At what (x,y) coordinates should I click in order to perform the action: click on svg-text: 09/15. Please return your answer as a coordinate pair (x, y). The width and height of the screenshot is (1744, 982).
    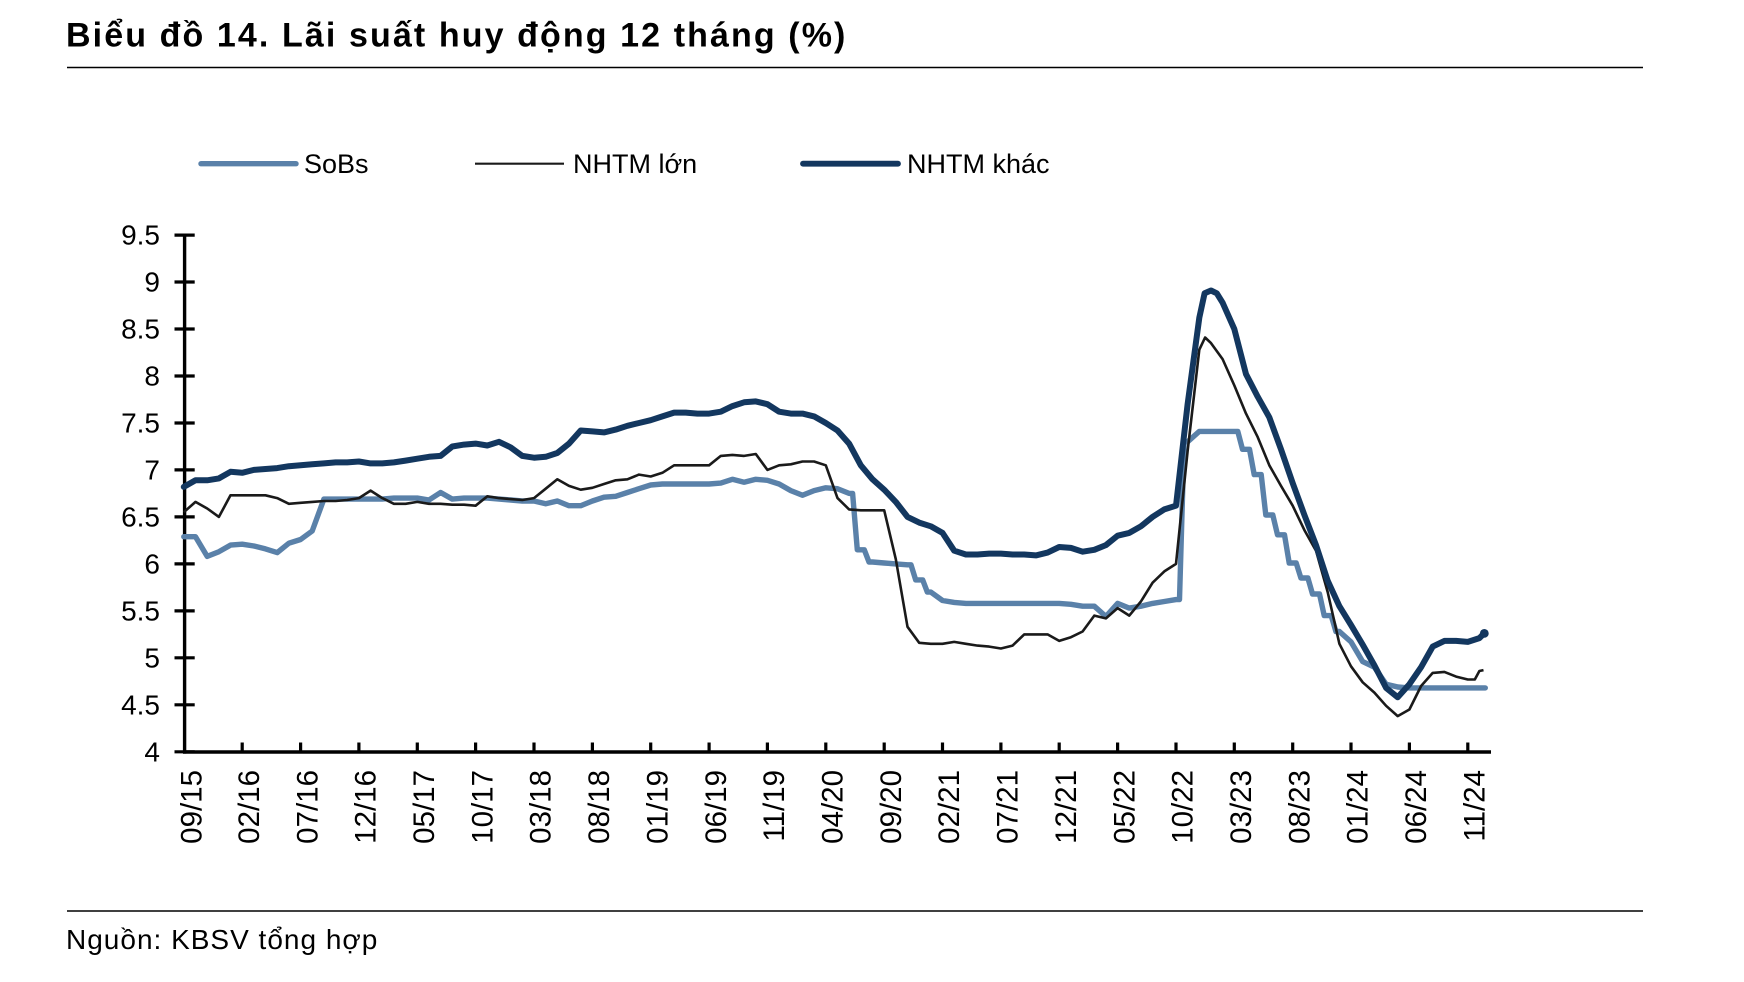
    Looking at the image, I should click on (191, 807).